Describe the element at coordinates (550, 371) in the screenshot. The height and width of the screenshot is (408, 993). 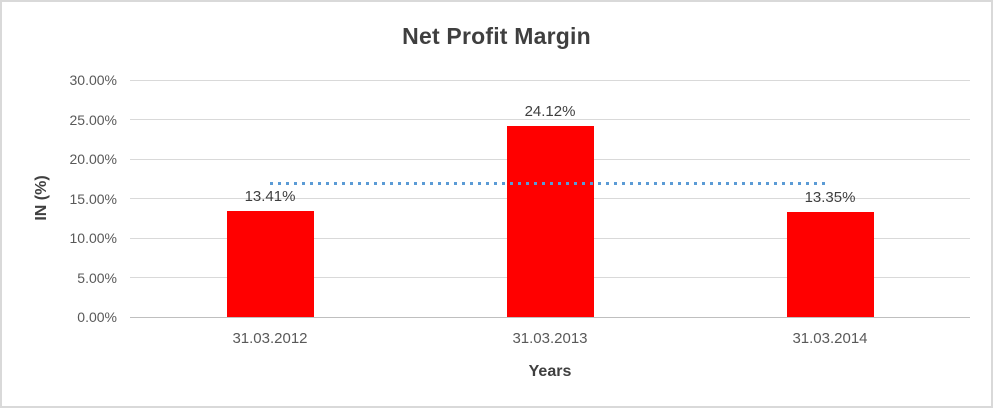
I see `x-axis-title: Years` at that location.